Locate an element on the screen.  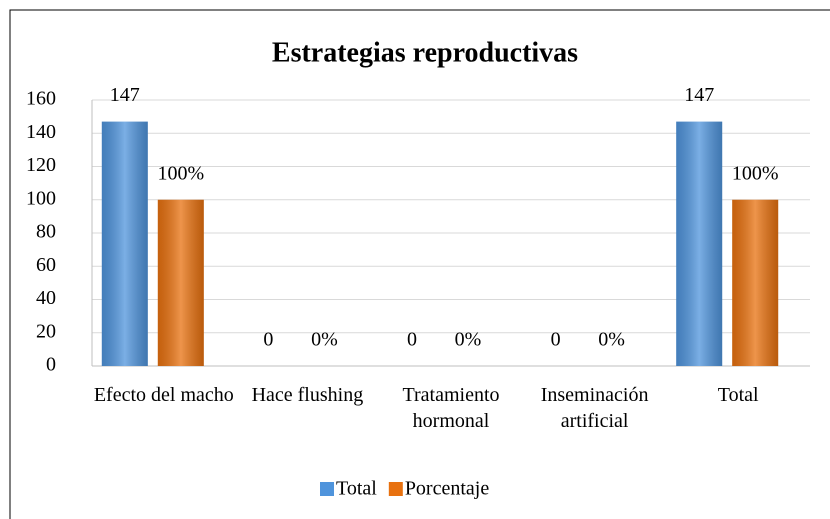
y-tick-label: 40 is located at coordinates (46, 298).